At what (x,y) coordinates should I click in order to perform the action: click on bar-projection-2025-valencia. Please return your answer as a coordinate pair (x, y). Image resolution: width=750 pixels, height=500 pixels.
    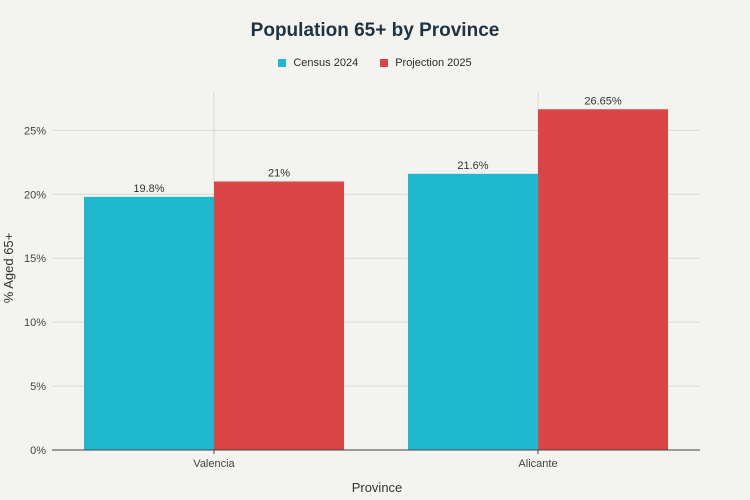
    Looking at the image, I should click on (279, 316).